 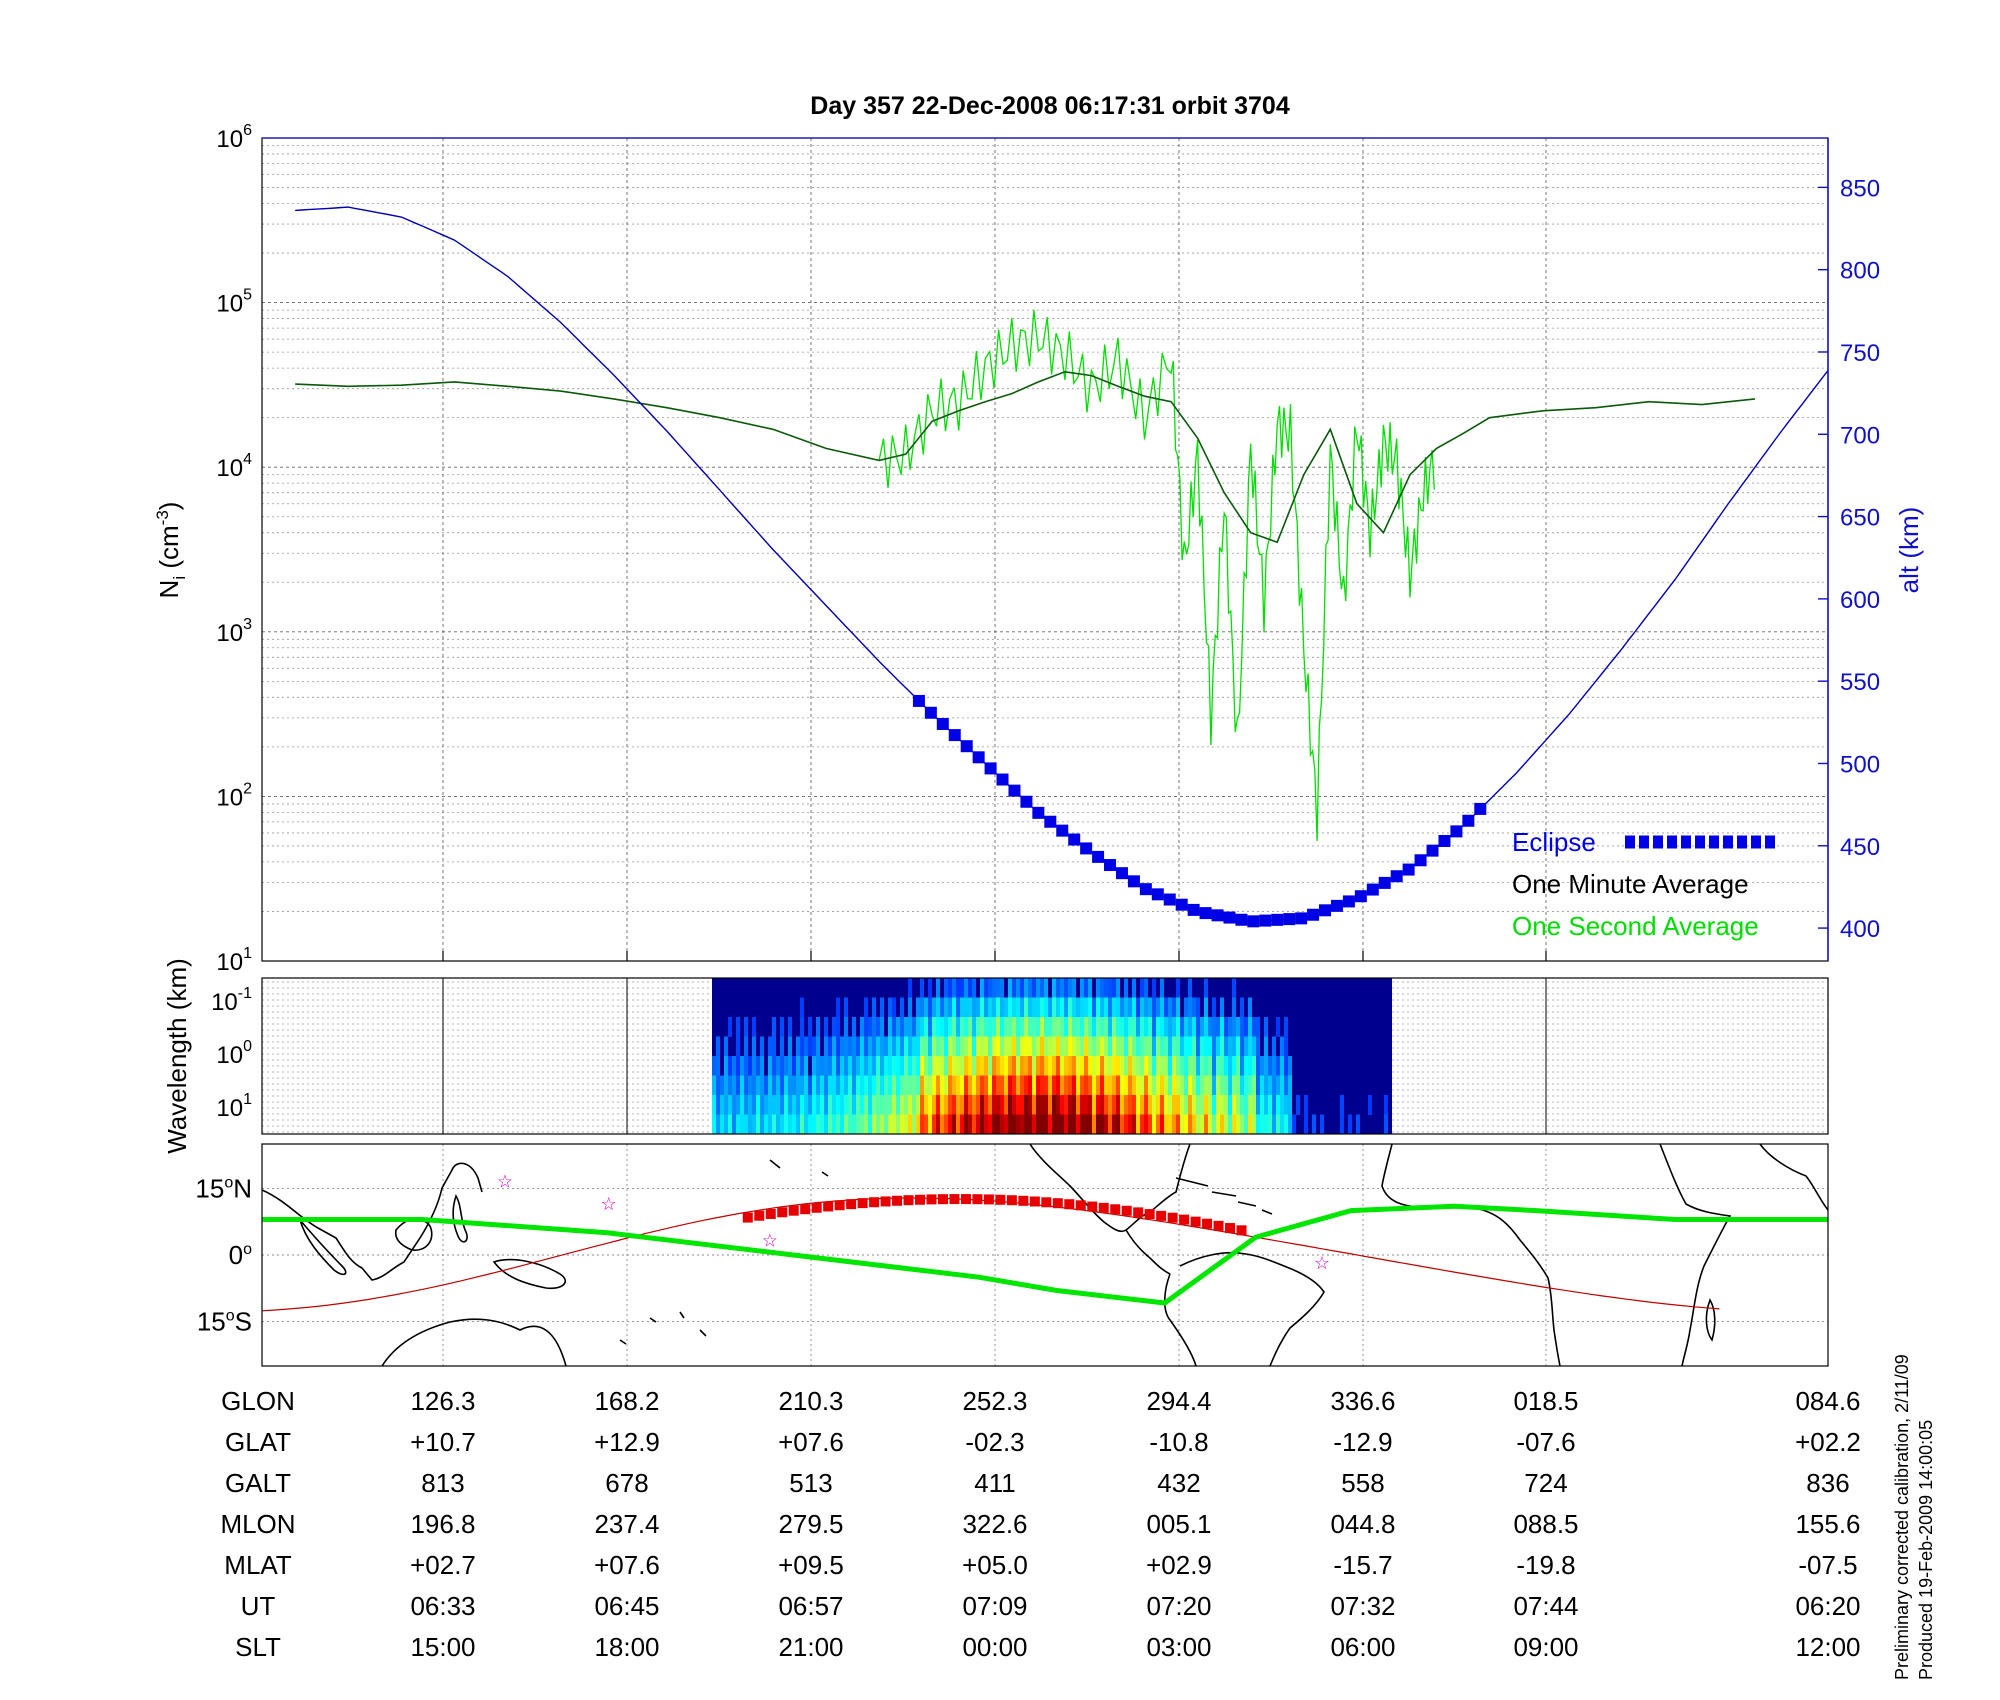 What do you see at coordinates (1025, 457) in the screenshot?
I see `one-minute-average-line` at bounding box center [1025, 457].